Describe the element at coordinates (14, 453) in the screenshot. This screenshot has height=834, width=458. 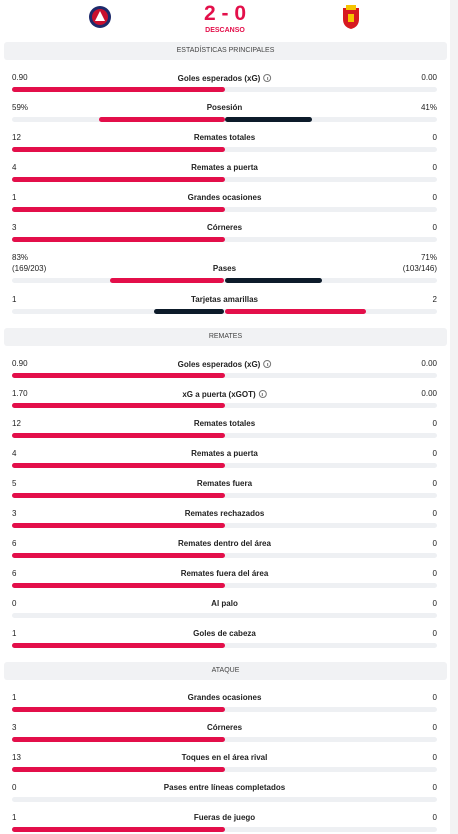
I see `home-value: 4` at that location.